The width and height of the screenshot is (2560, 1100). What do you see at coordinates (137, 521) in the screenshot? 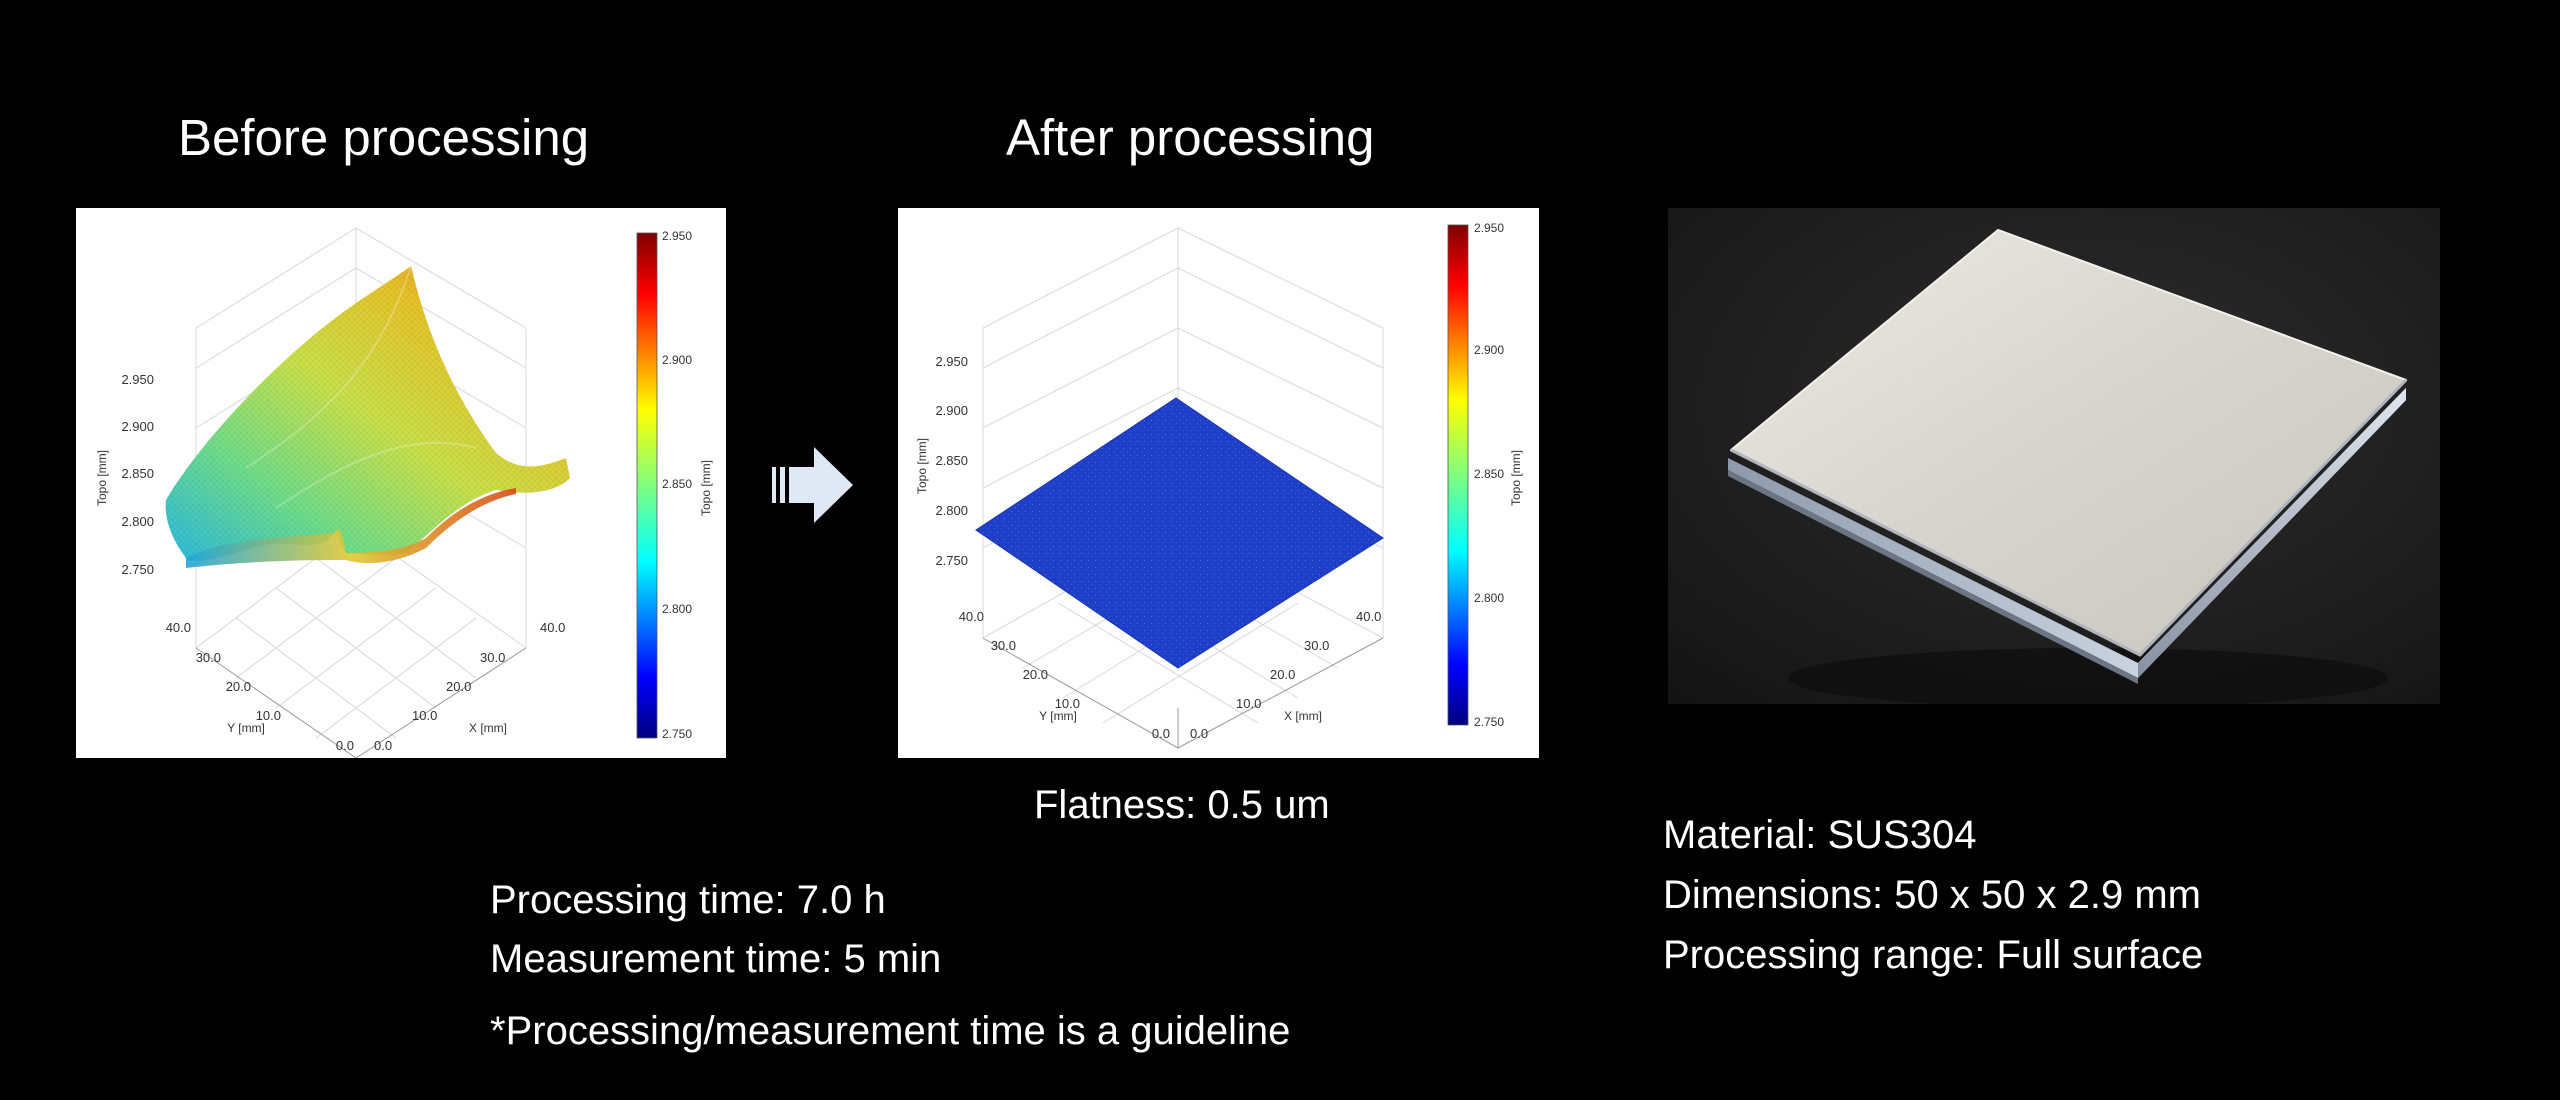
I see `before-z-tick: 2.800` at bounding box center [137, 521].